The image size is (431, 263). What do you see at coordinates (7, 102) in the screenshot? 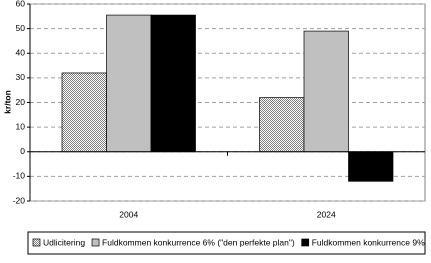
I see `y-axis-label: kr/ton` at bounding box center [7, 102].